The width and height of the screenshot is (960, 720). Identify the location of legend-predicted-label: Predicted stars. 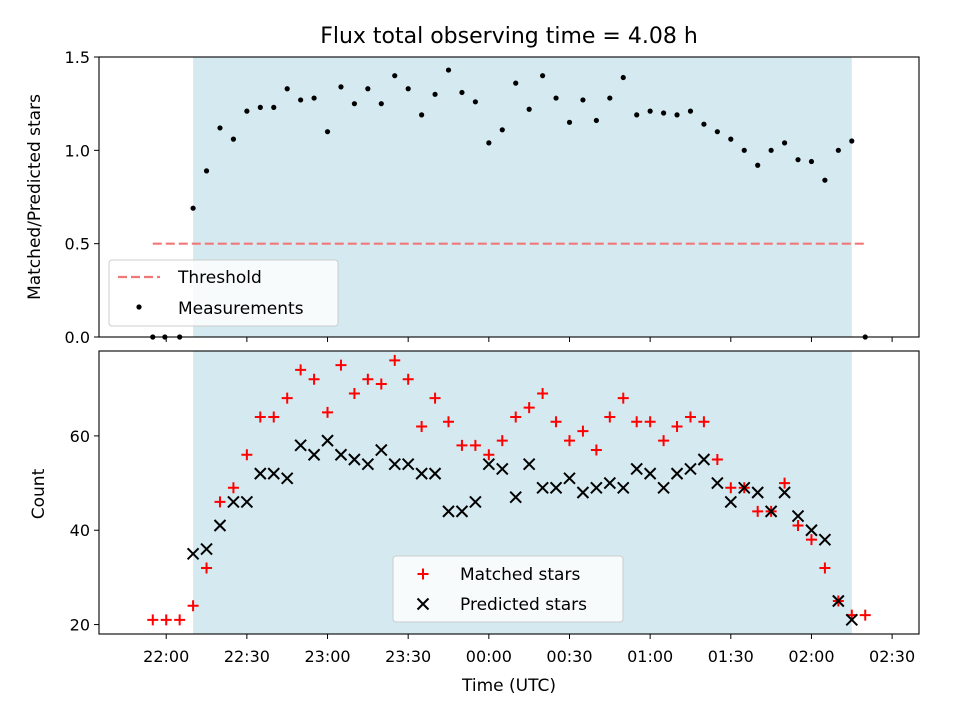
(523, 605).